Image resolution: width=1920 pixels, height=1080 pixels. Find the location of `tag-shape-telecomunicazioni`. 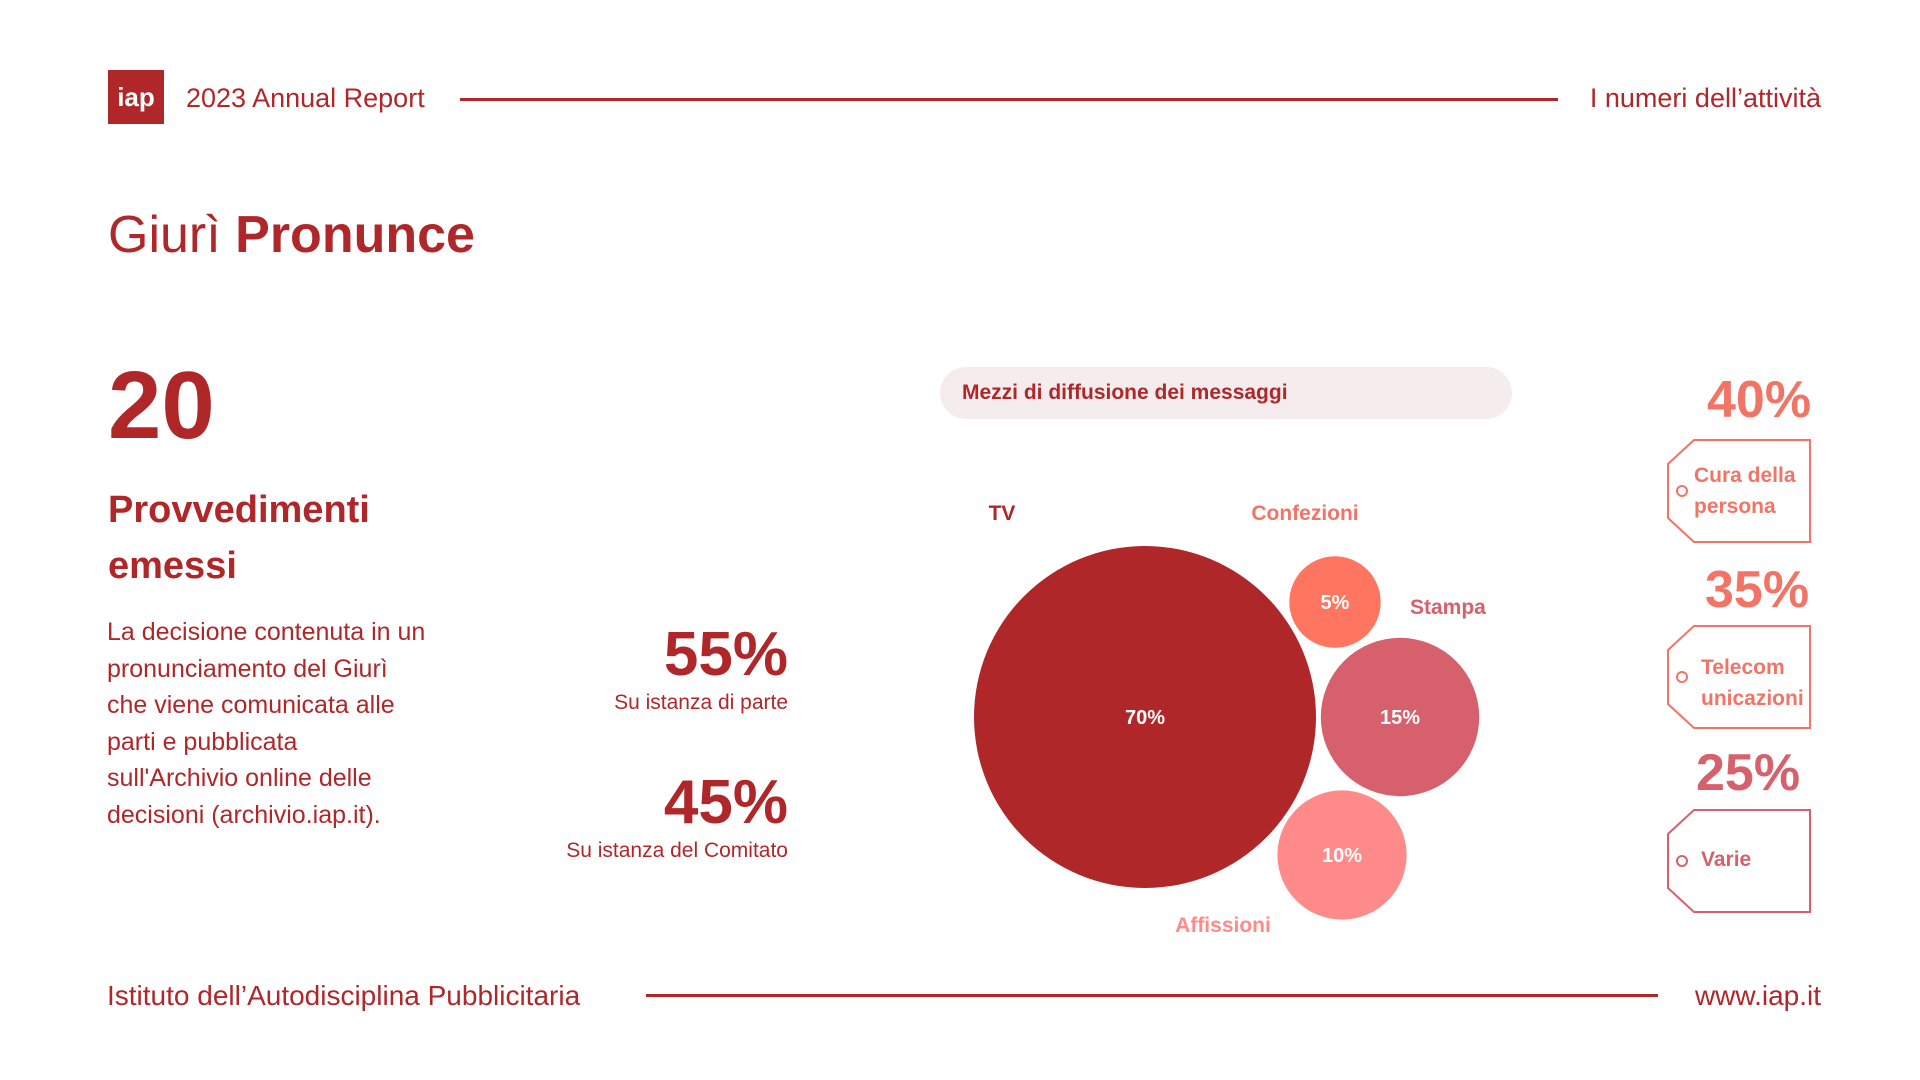

tag-shape-telecomunicazioni is located at coordinates (1739, 677).